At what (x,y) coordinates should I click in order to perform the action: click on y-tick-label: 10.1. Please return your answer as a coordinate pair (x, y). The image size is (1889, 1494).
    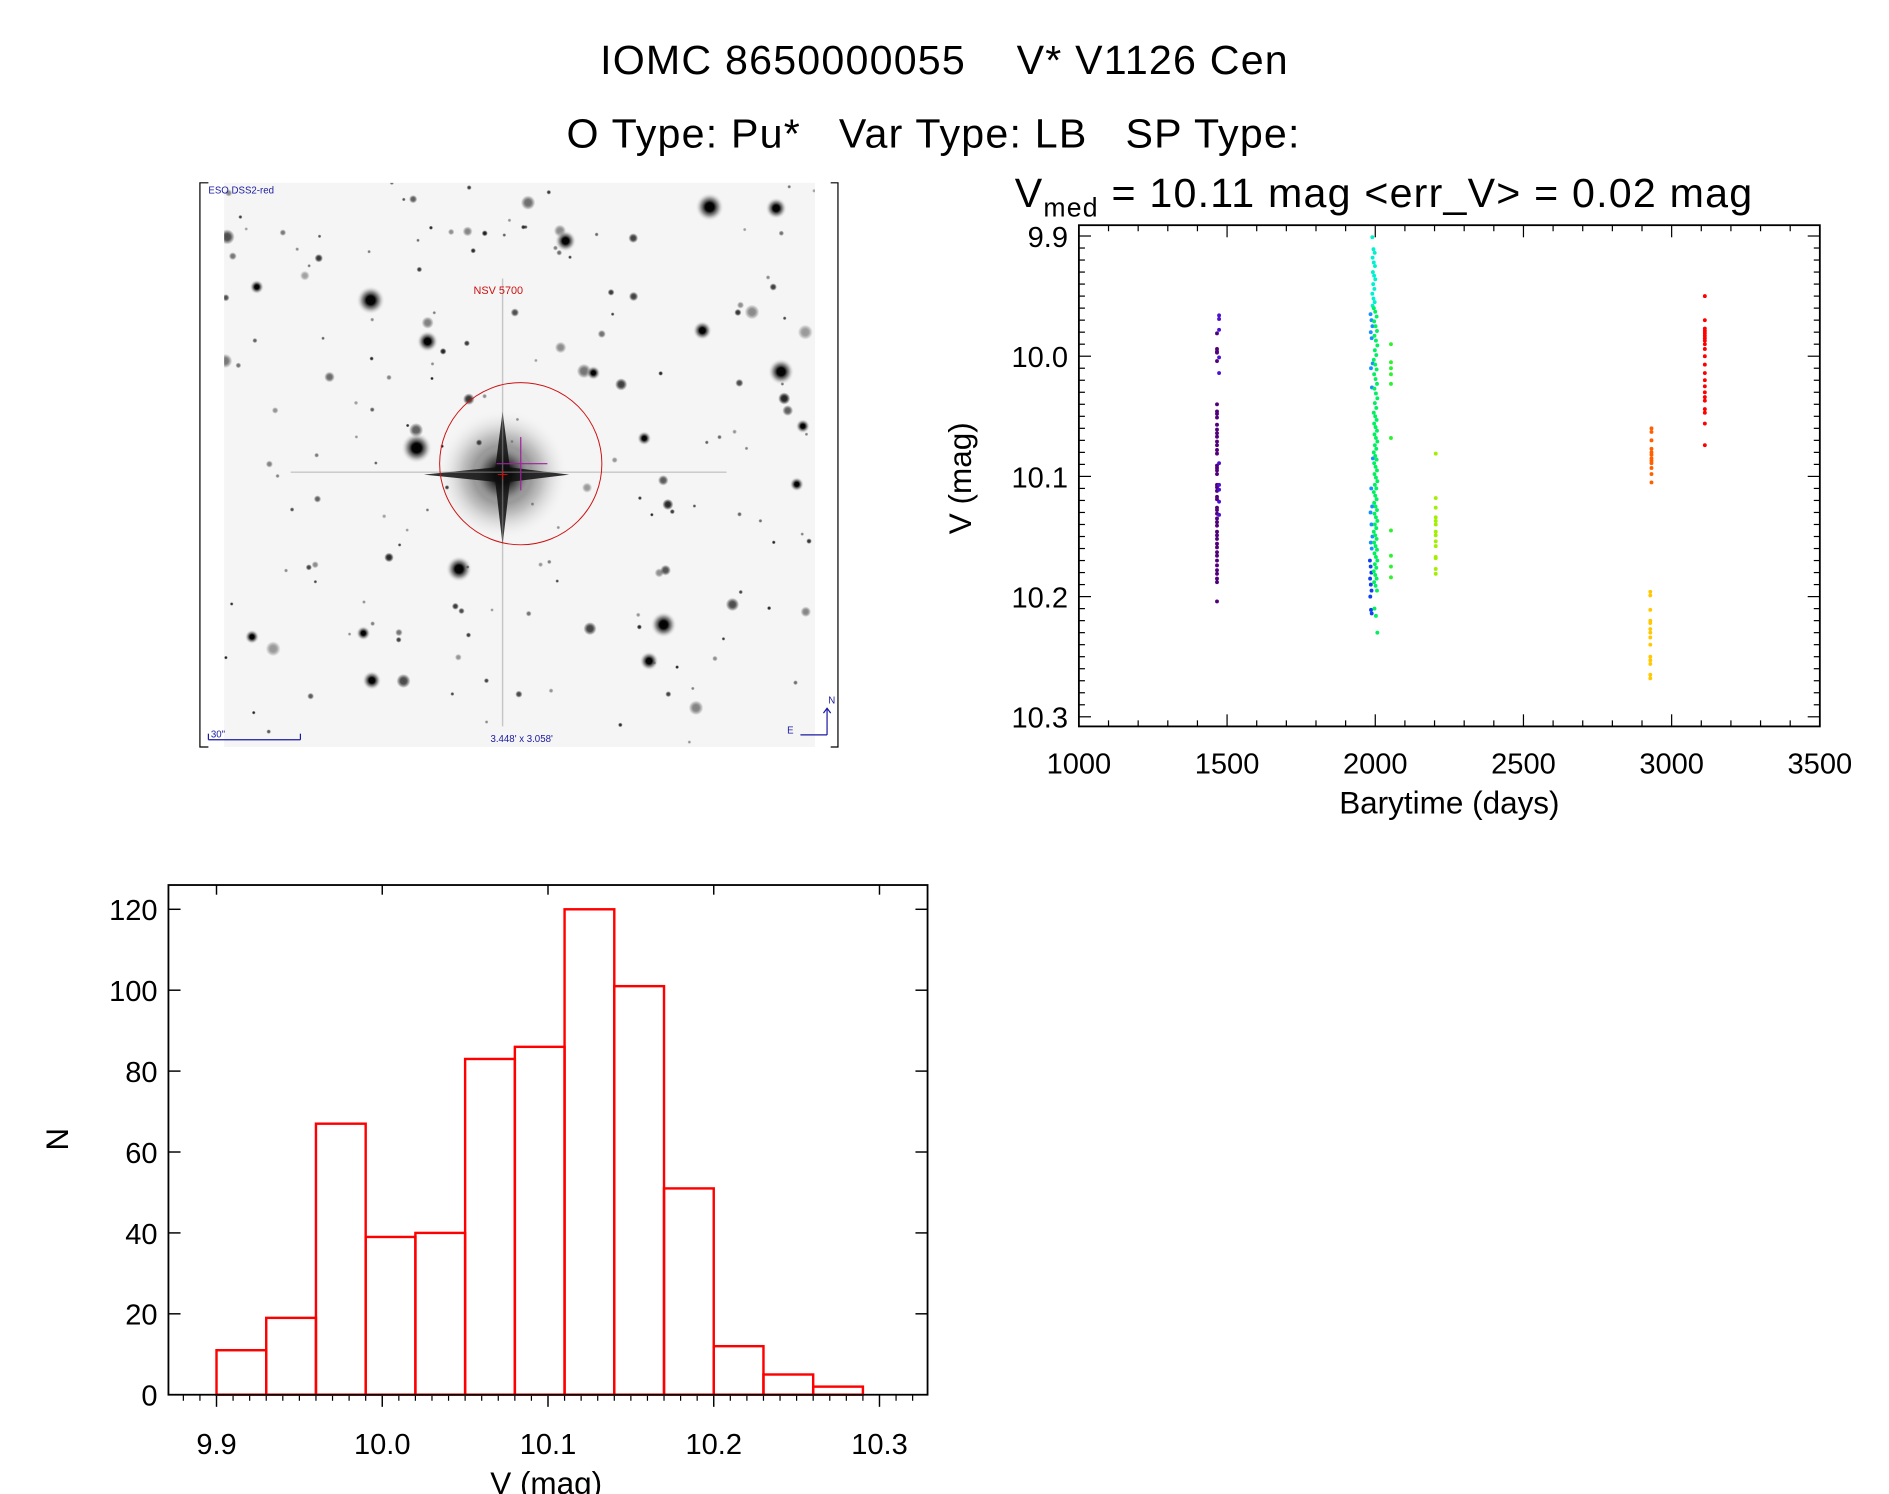
    Looking at the image, I should click on (1039, 478).